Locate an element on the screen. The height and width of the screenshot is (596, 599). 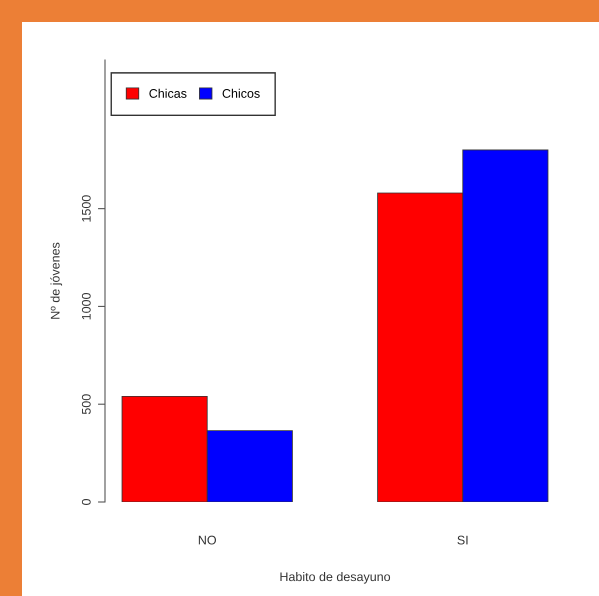
x-tick-label: SI is located at coordinates (462, 540).